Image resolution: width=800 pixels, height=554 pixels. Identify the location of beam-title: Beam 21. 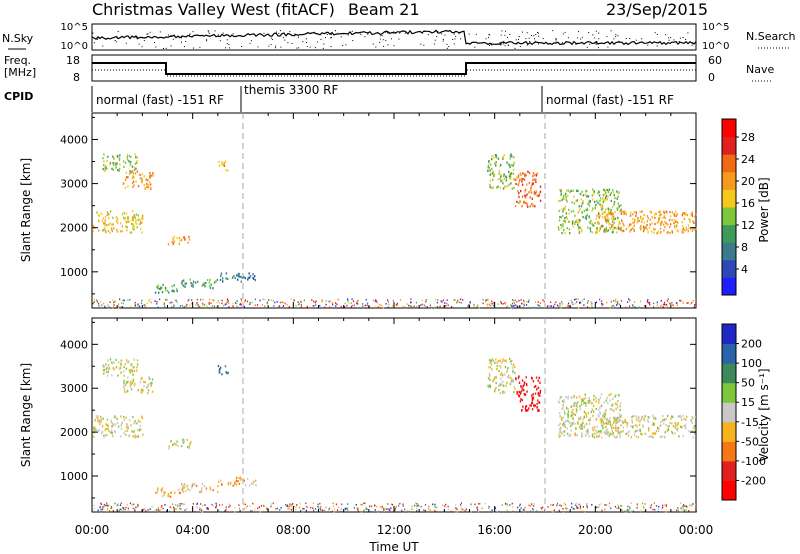
(384, 9).